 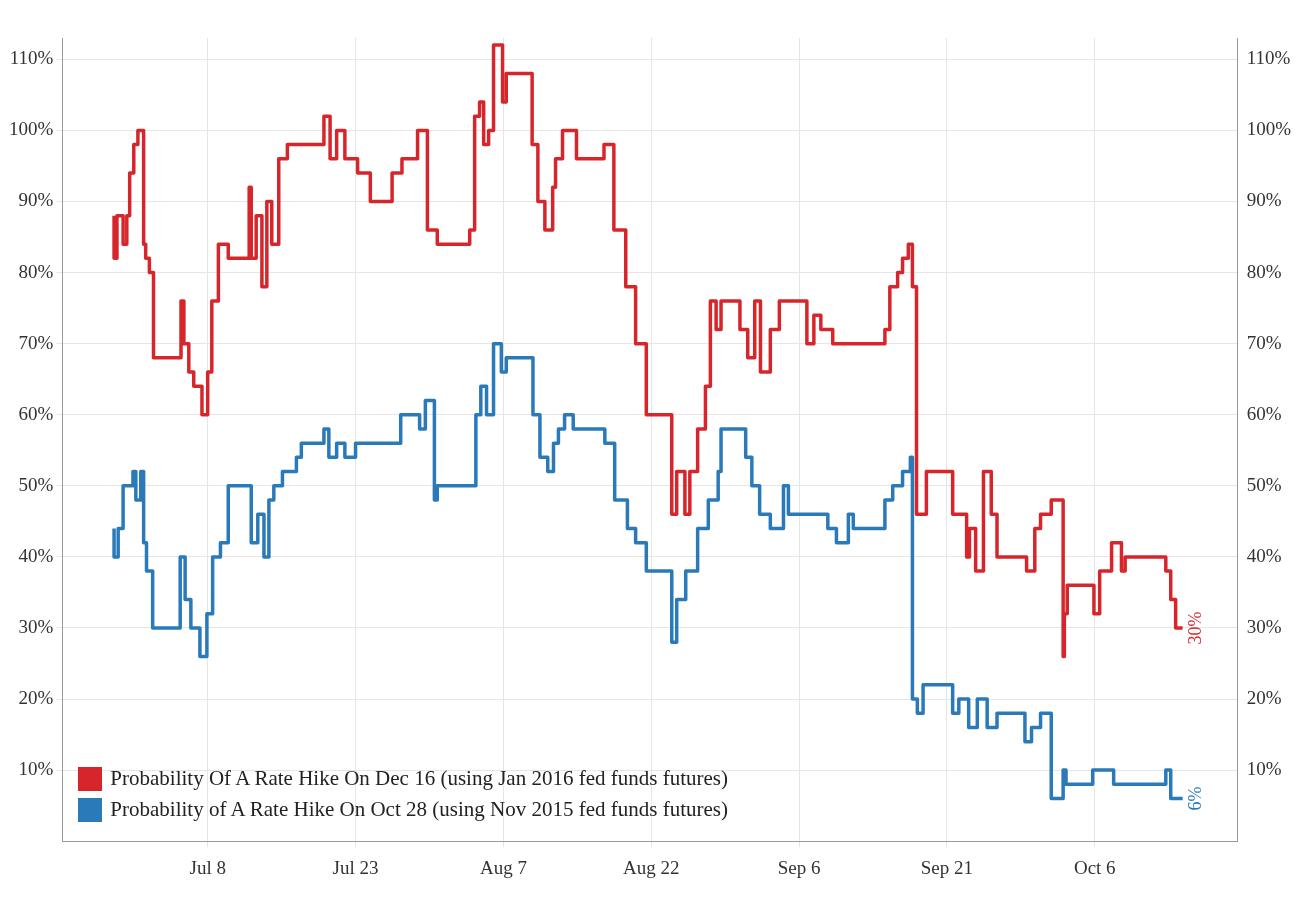 I want to click on y-tick-label: 80%, so click(x=36, y=271).